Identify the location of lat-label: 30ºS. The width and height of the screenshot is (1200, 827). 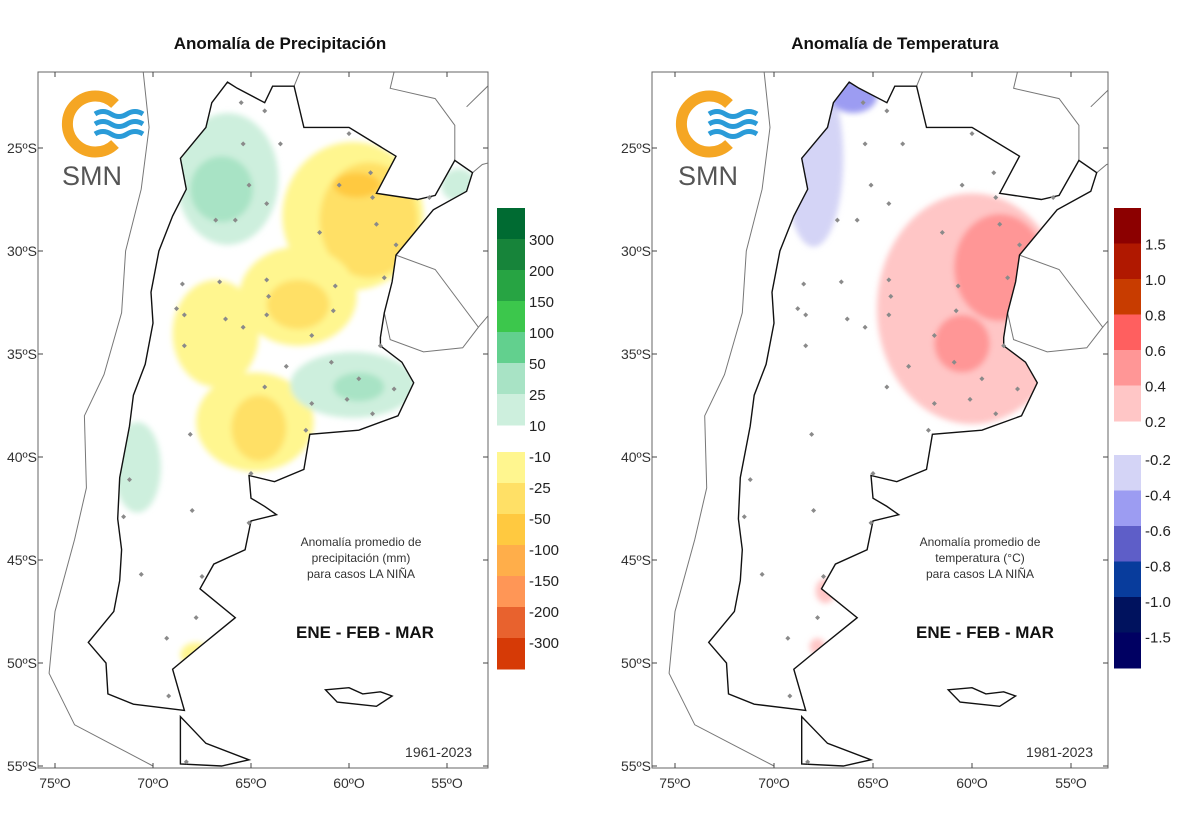
(22, 251).